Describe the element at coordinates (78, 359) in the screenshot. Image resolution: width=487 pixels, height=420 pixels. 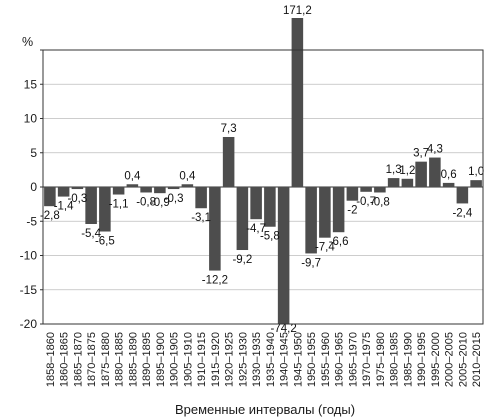
I see `x-category-label: 1865–1870` at that location.